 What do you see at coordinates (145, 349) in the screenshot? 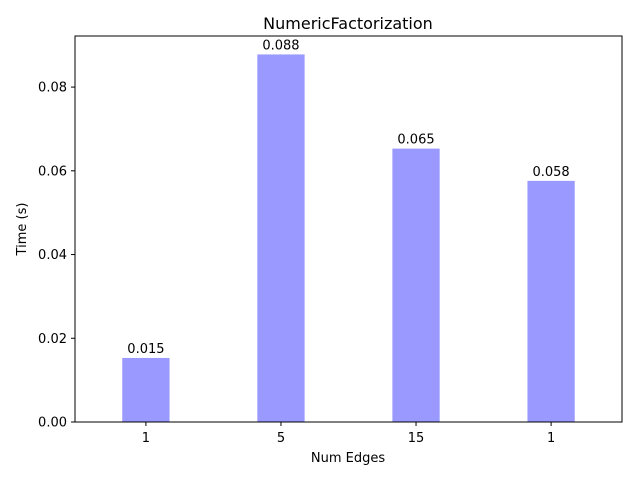
I see `bar-value-label-0: 0.015` at bounding box center [145, 349].